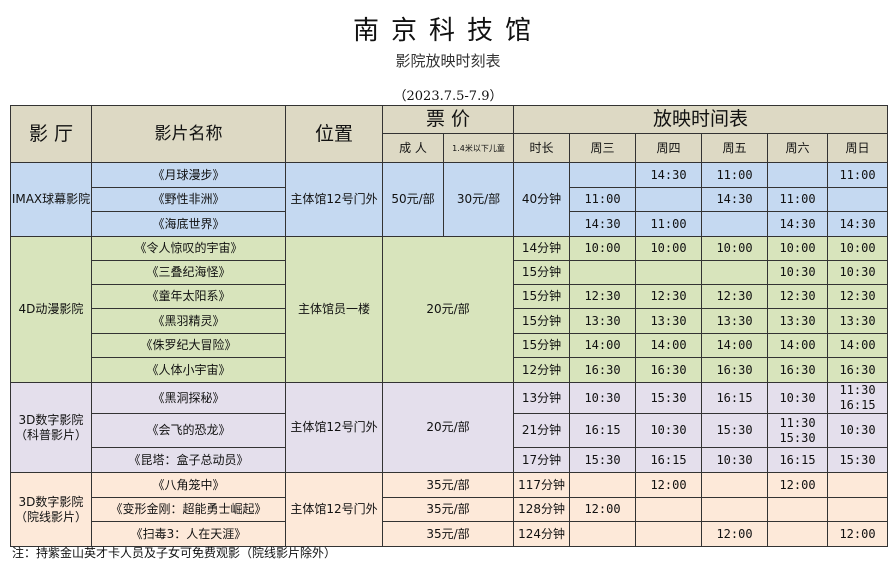 The image size is (896, 566). Describe the element at coordinates (701, 119) in the screenshot. I see `header-schedule: 放映时间表` at that location.